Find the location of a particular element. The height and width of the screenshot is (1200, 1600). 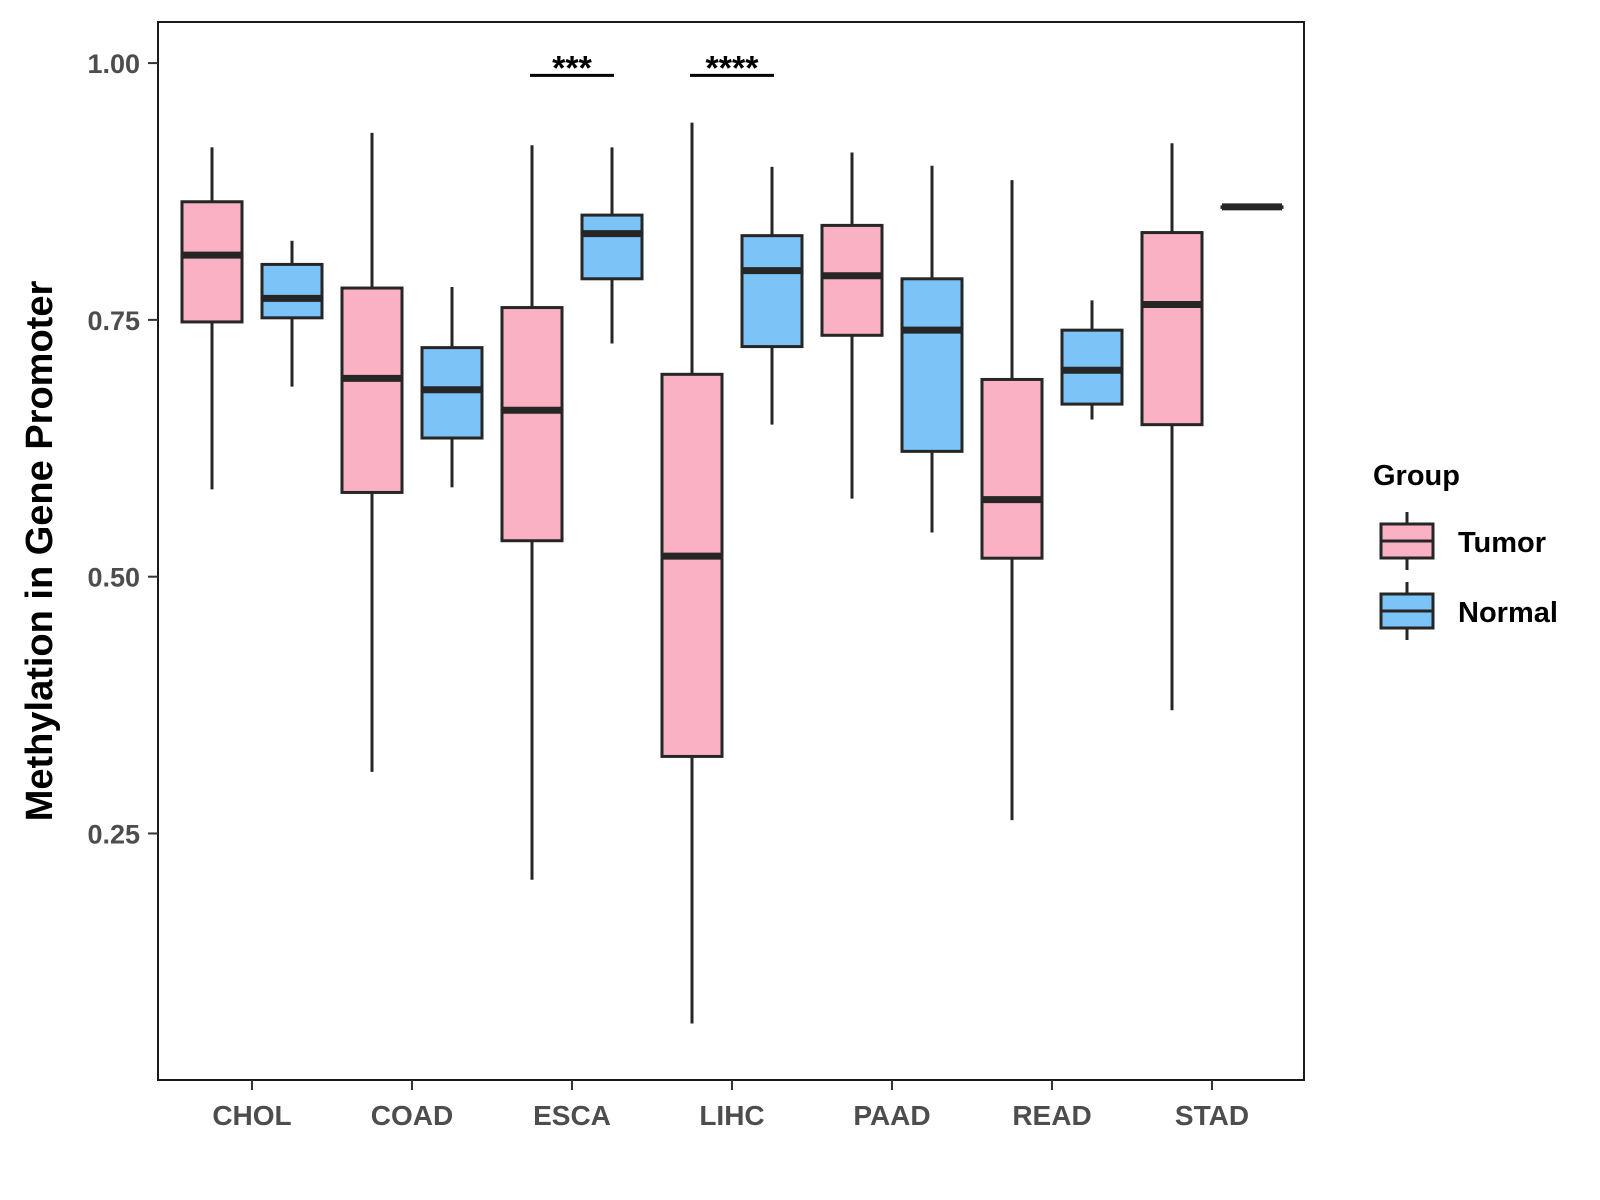

y-axis: 0.25 0.50 0.75 1.00 is located at coordinates (122, 449).